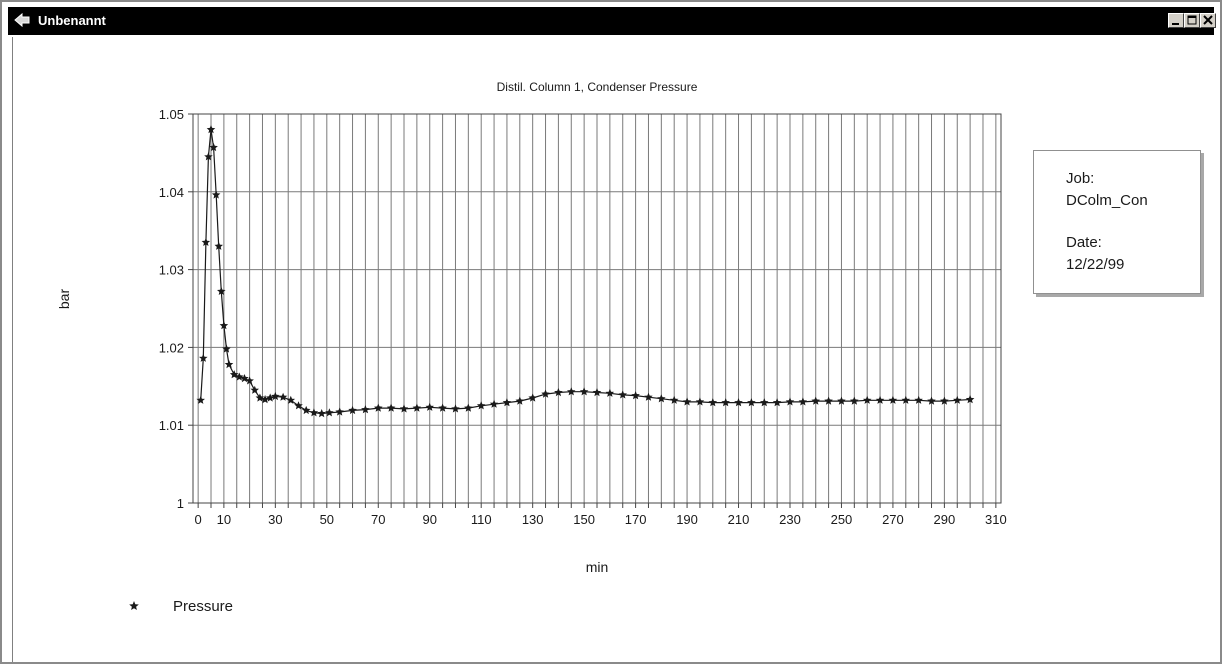 The image size is (1222, 664). I want to click on x-tick-label: 90, so click(430, 519).